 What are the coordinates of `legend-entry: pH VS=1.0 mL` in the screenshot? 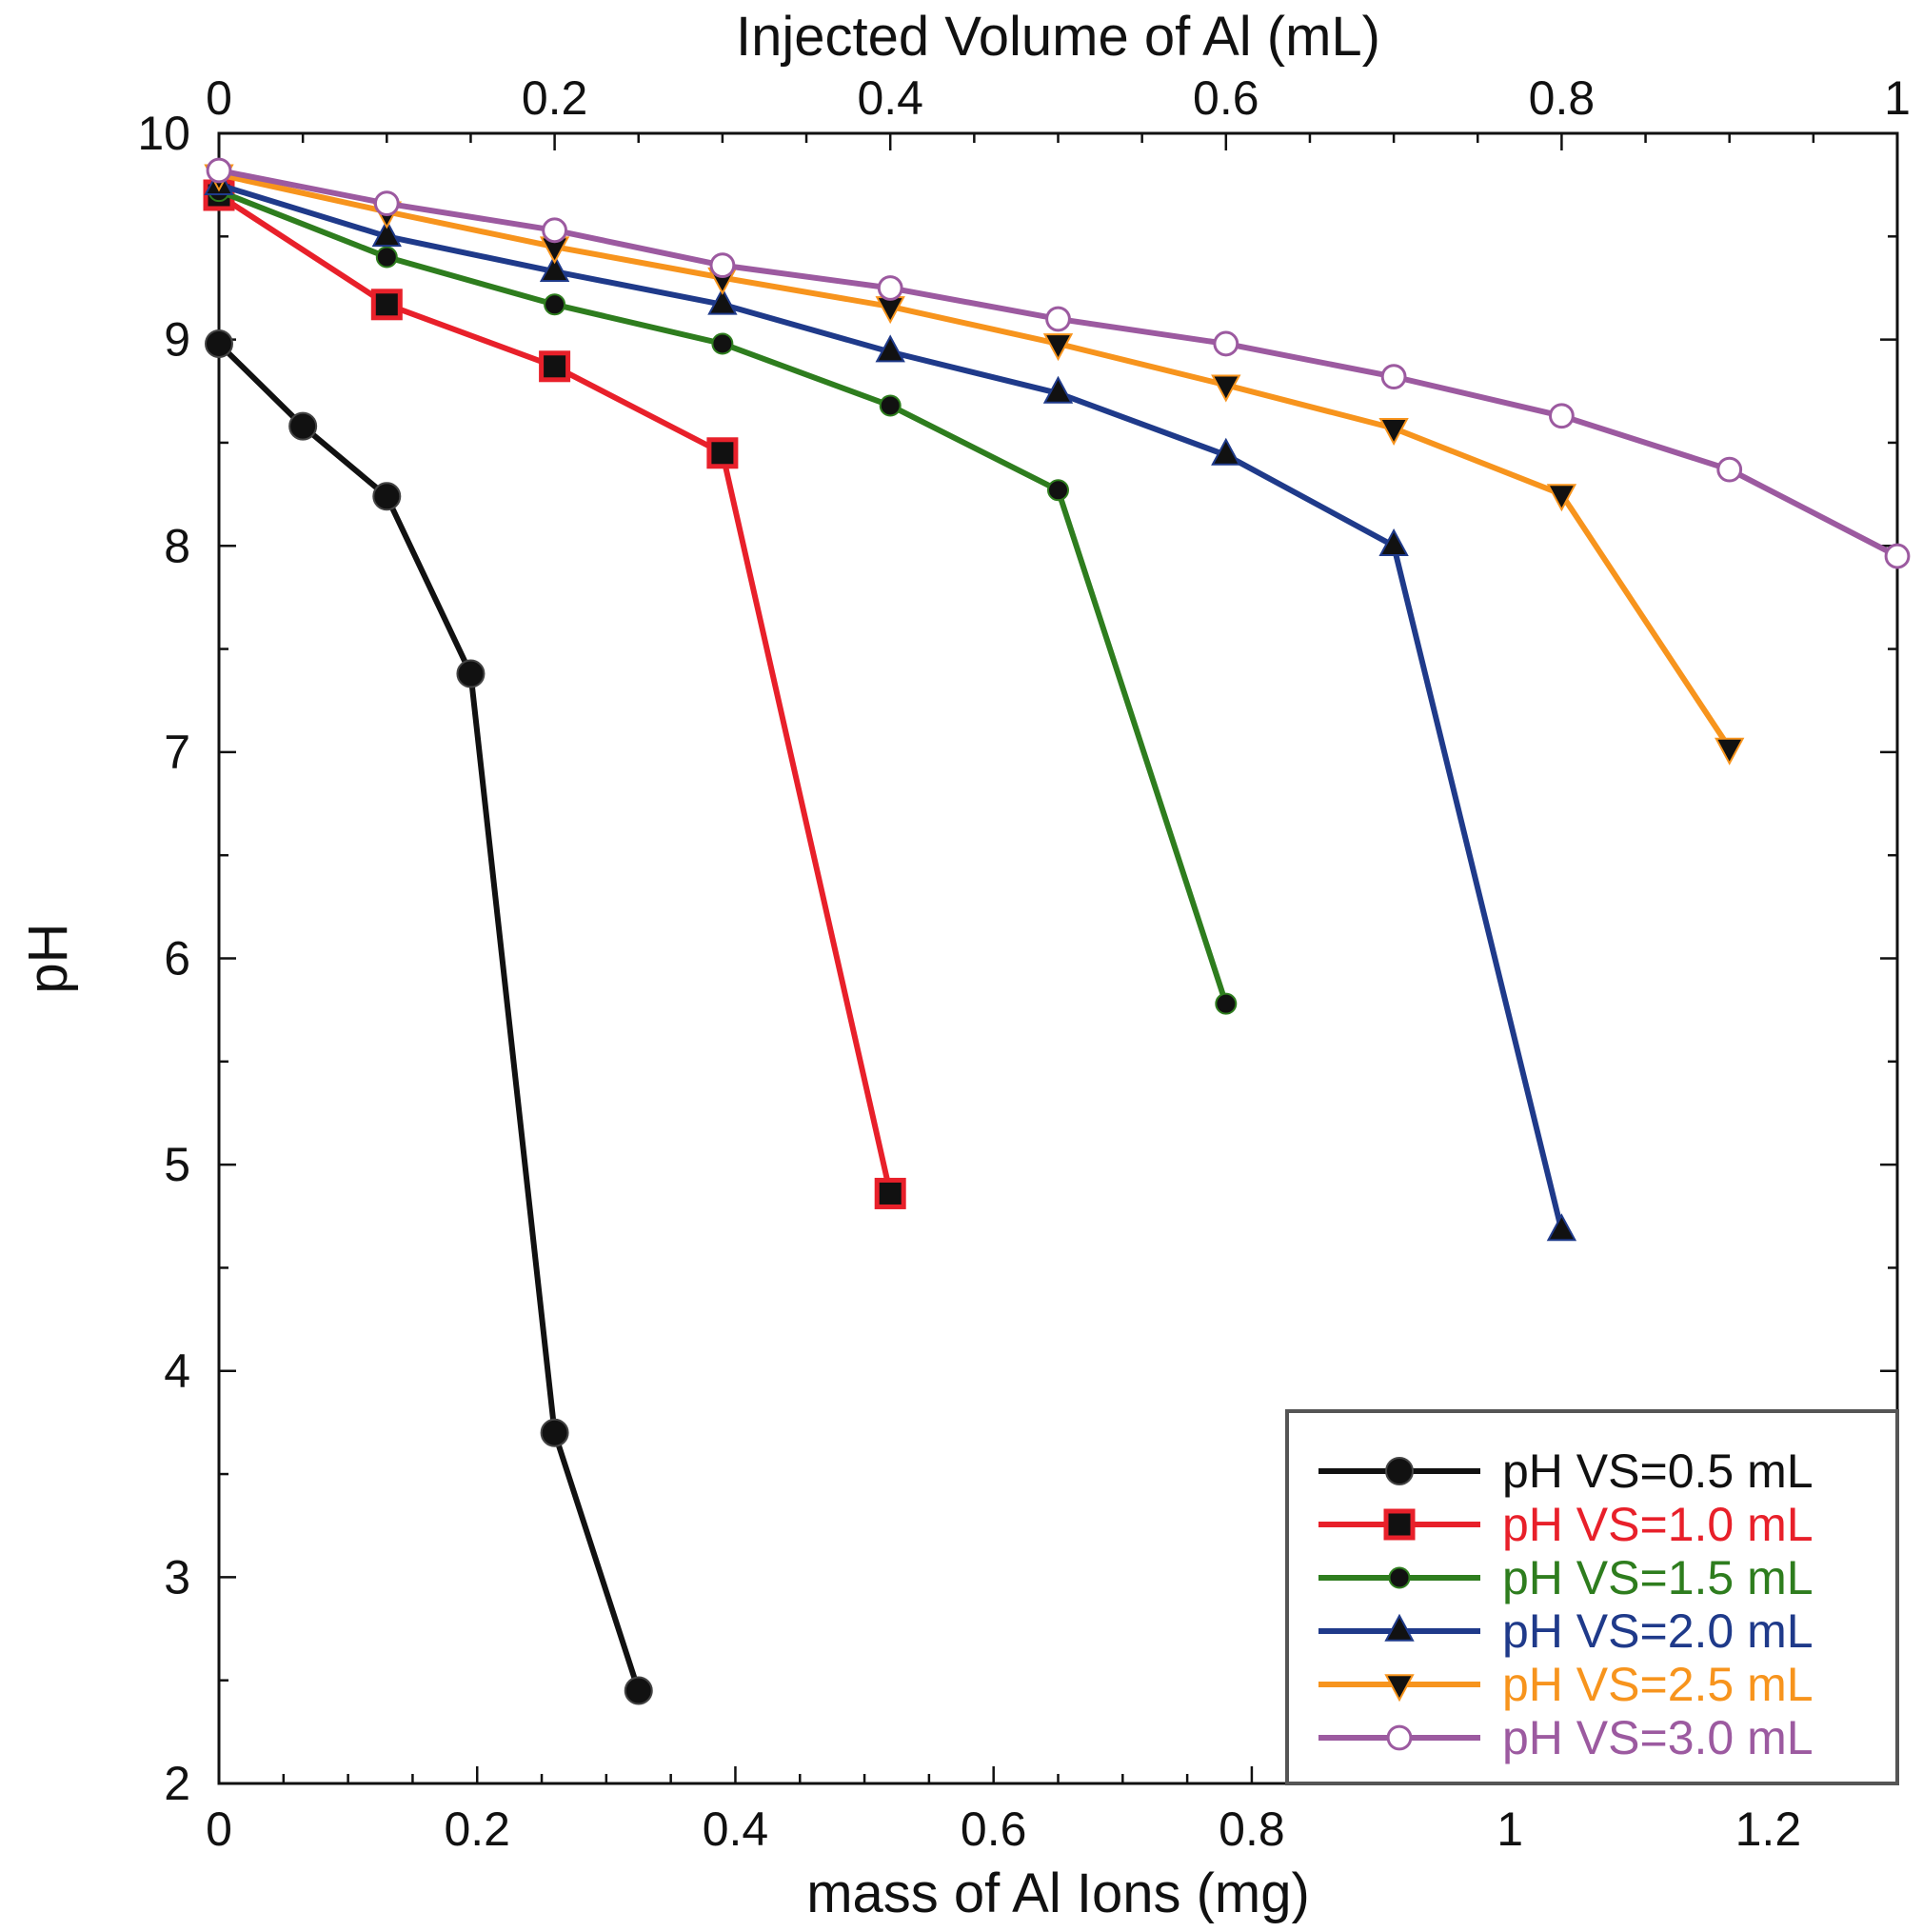 It's located at (1566, 1524).